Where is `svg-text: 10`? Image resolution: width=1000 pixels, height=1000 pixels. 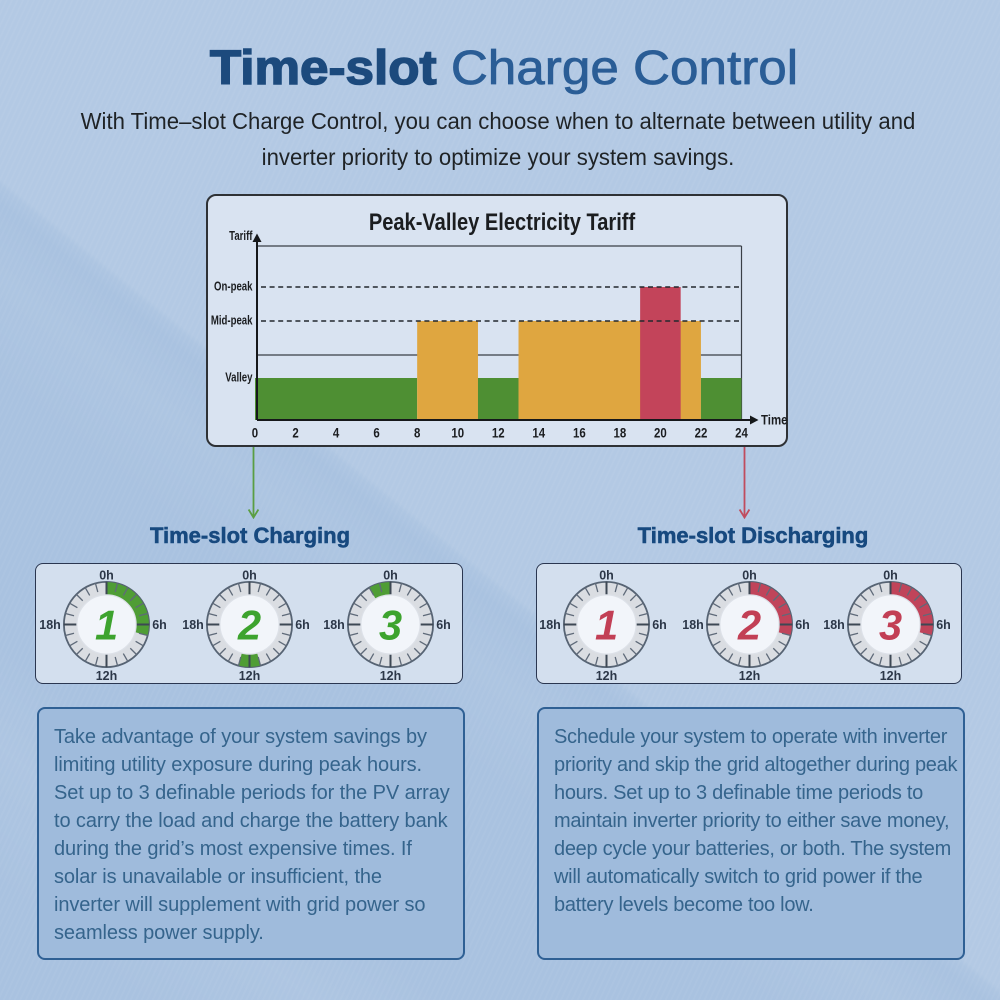 svg-text: 10 is located at coordinates (457, 433).